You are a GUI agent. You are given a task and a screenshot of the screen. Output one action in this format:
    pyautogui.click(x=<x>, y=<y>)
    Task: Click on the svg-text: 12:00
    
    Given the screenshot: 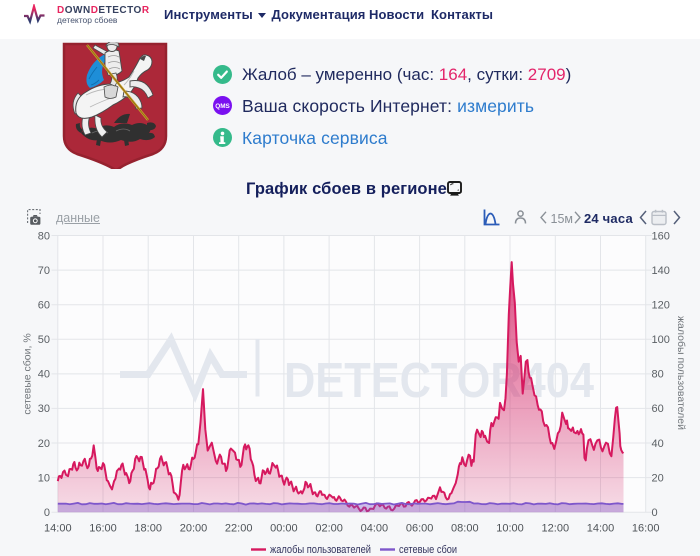 What is the action you would take?
    pyautogui.click(x=556, y=529)
    